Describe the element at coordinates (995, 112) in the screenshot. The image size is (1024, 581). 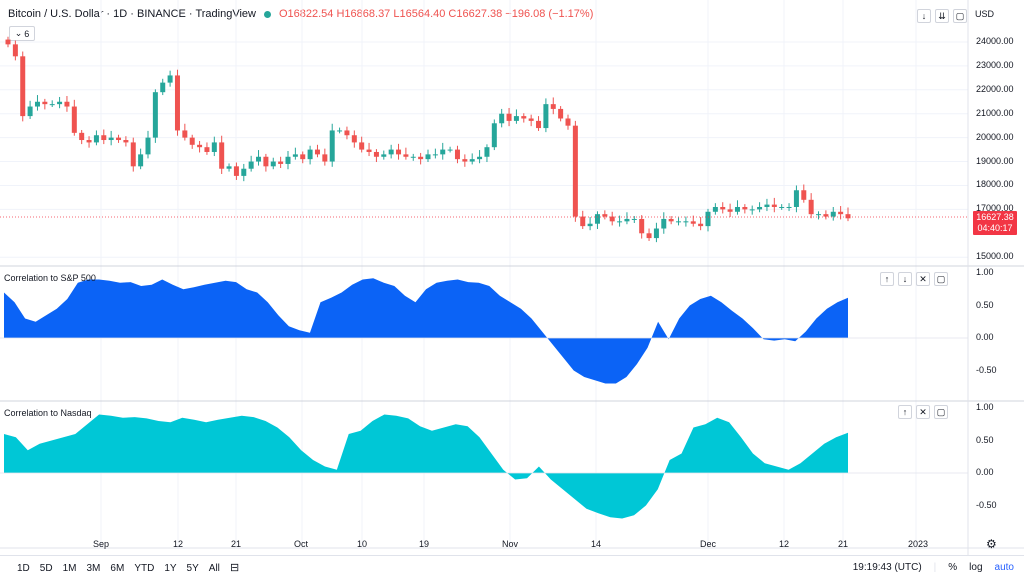
I see `price-tick-label: 21000.00` at that location.